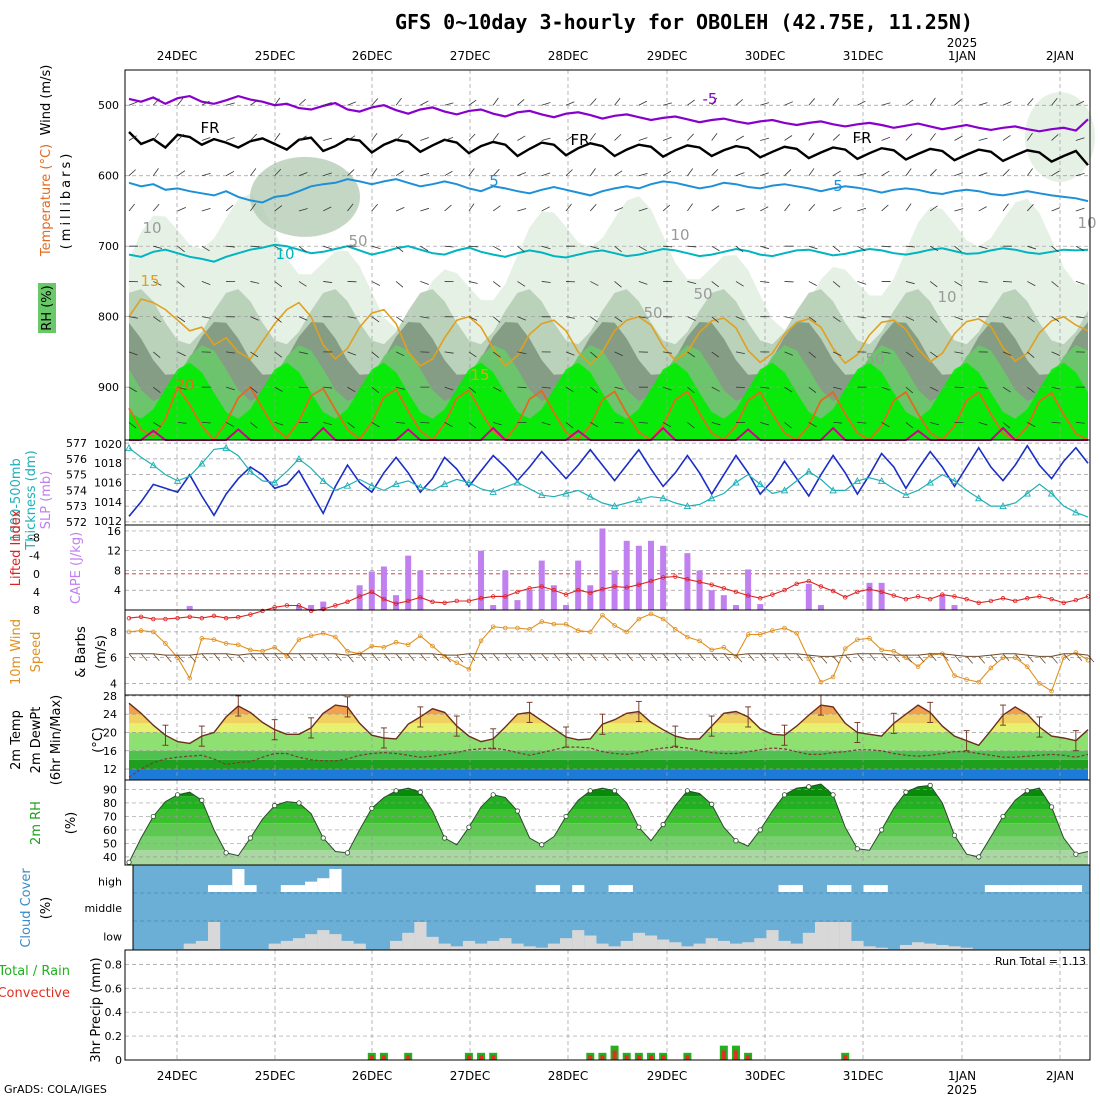 Image resolution: width=1100 pixels, height=1100 pixels. Describe the element at coordinates (31, 500) in the screenshot. I see `thickness-label-2: Thickness (dm)` at that location.